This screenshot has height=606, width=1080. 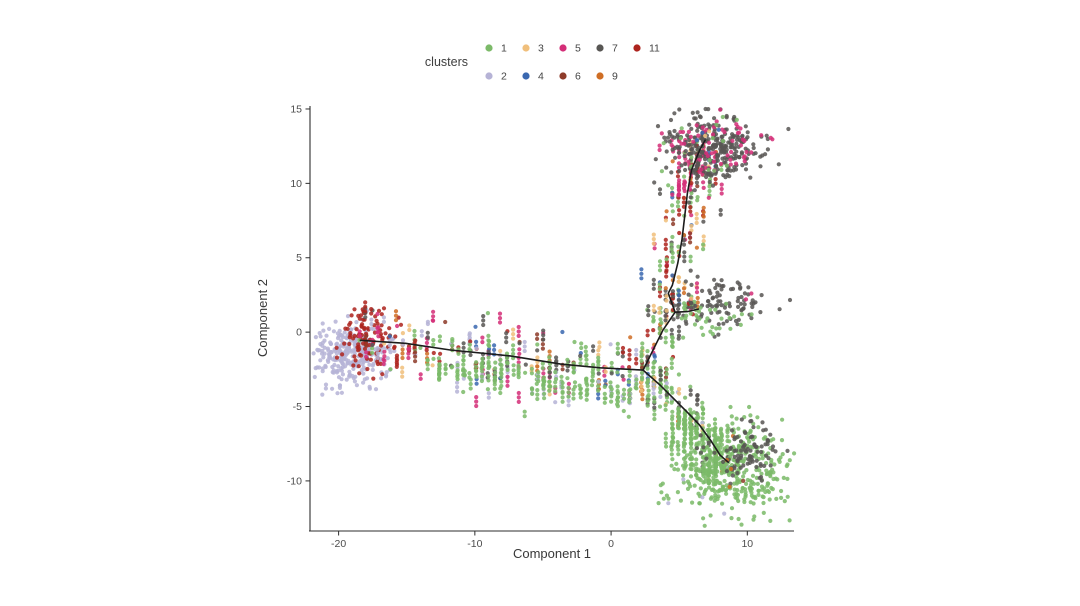 What do you see at coordinates (717, 140) in the screenshot?
I see `cloud-top-blob-pink-ring` at bounding box center [717, 140].